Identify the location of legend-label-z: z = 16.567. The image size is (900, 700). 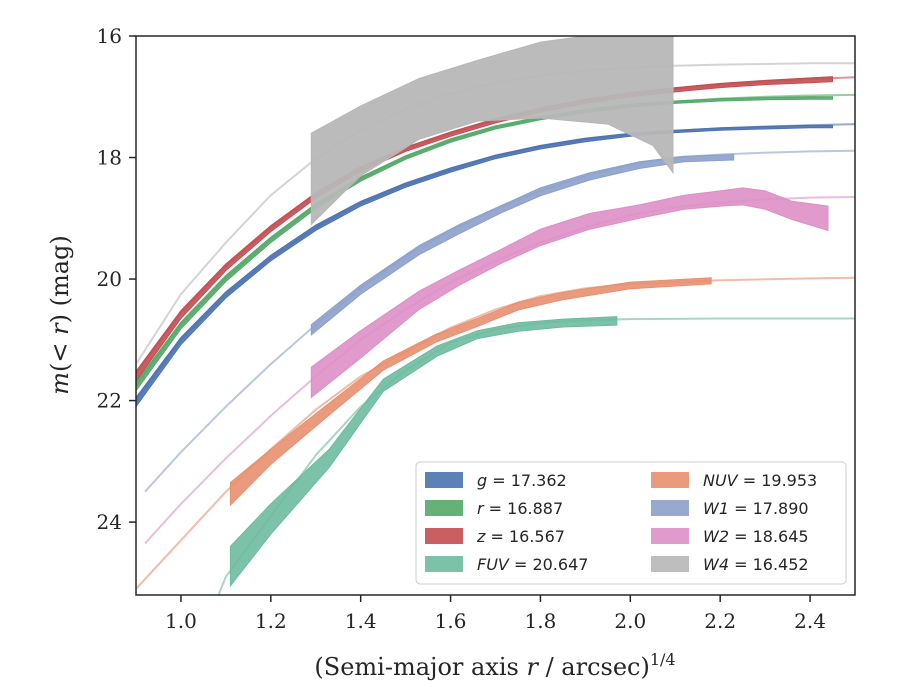
(520, 536).